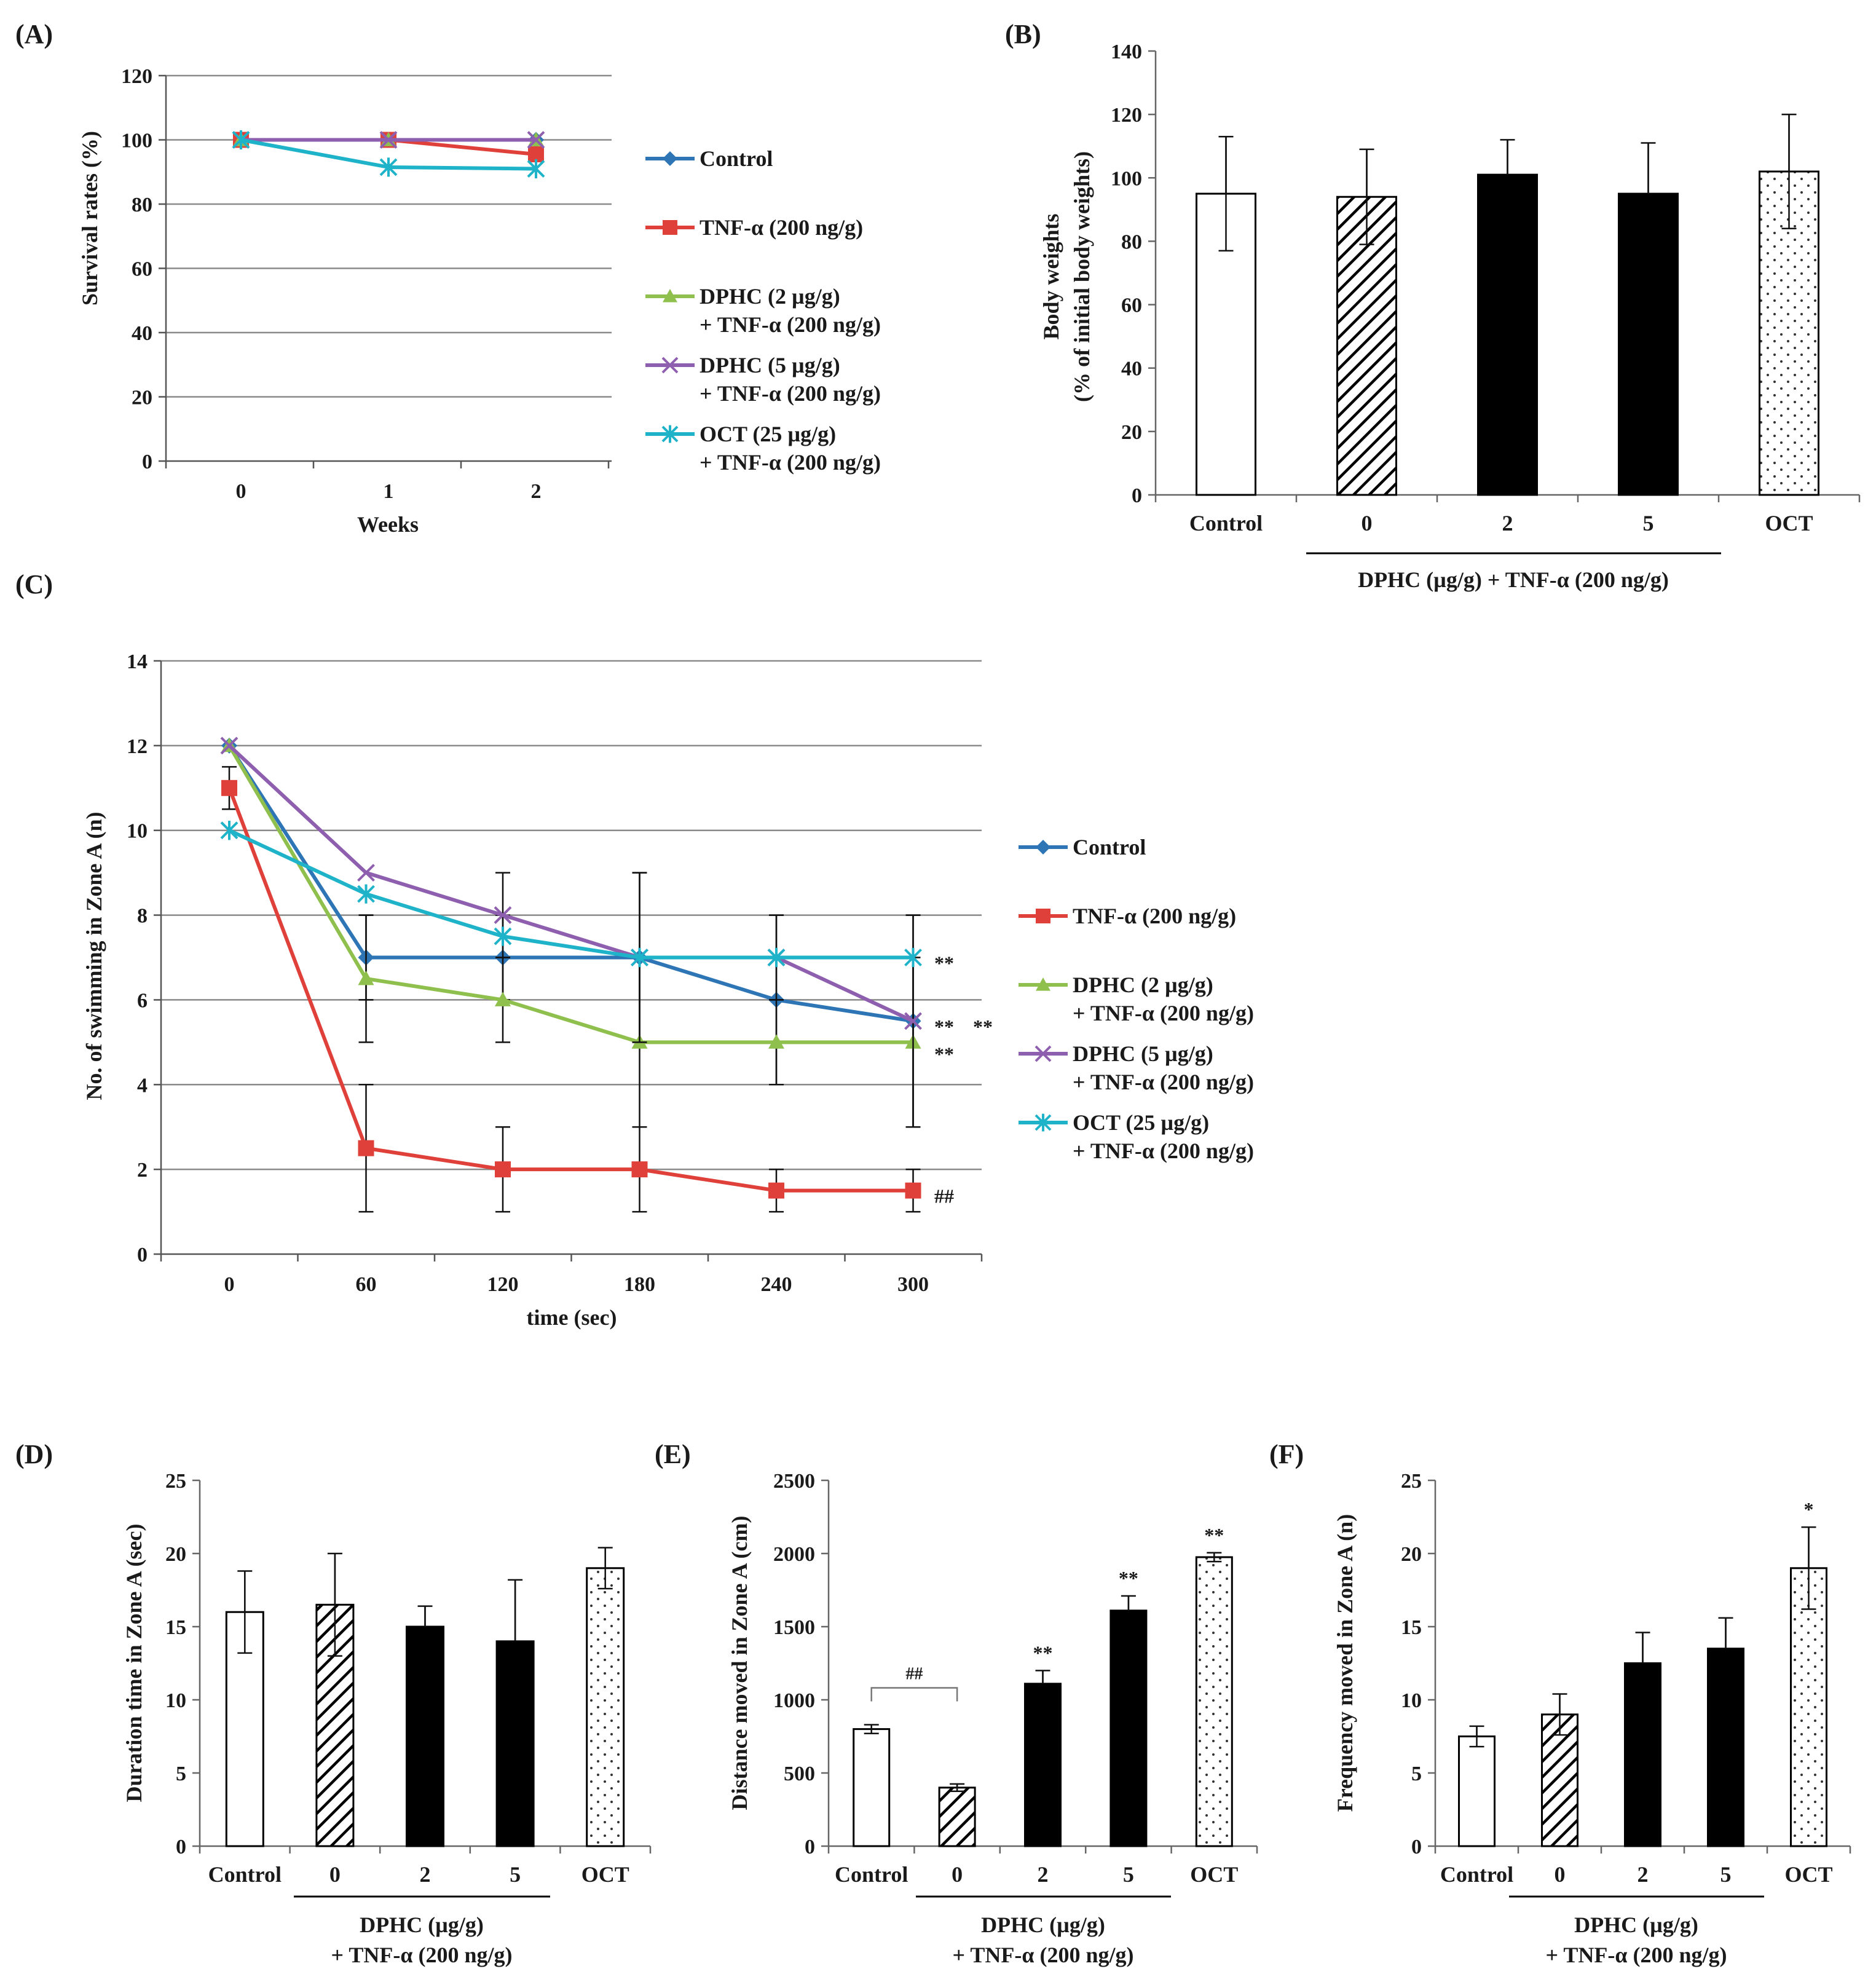  I want to click on panel-c-series-dphc-5-g-g-line, so click(570, 883).